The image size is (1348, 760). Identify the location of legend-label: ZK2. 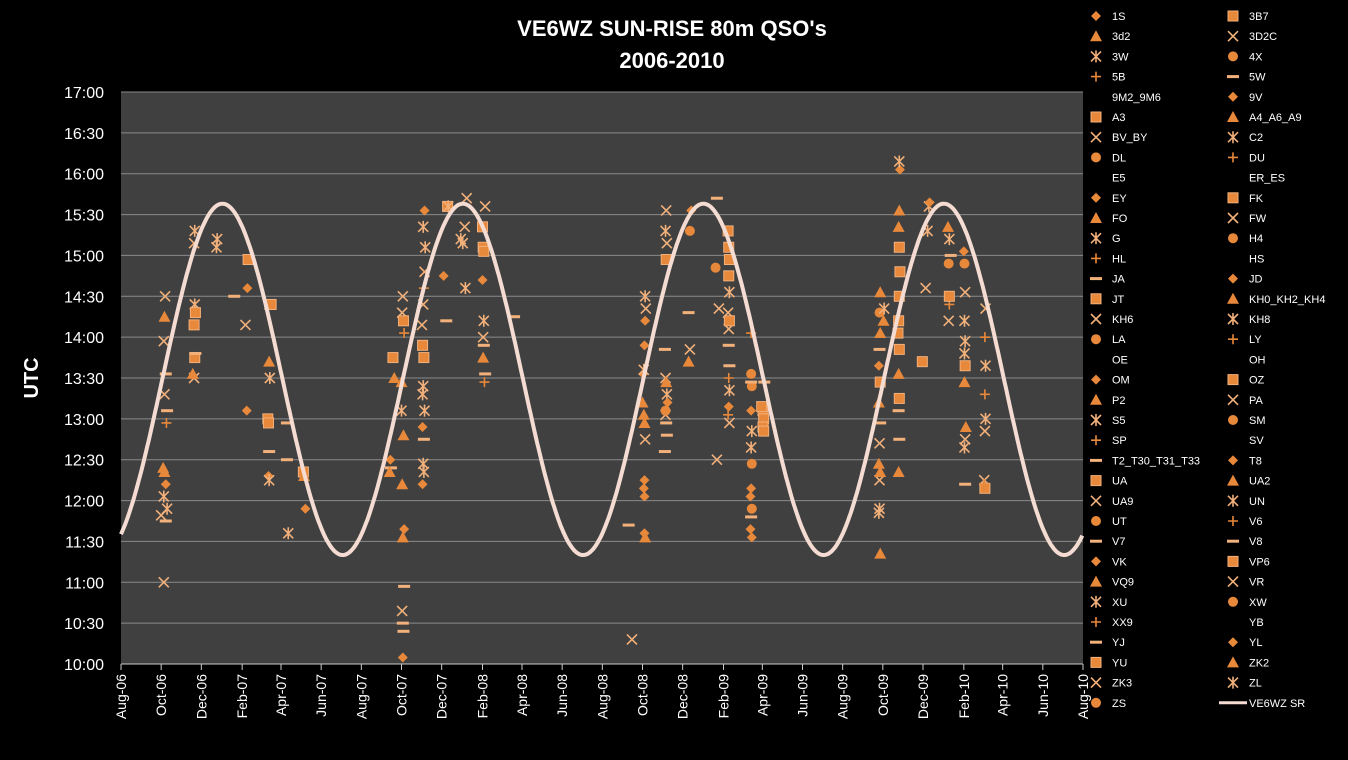
(1259, 663).